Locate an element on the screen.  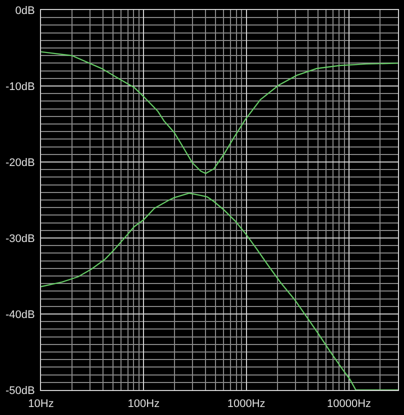
x-tick-label: 10000Hz is located at coordinates (349, 404).